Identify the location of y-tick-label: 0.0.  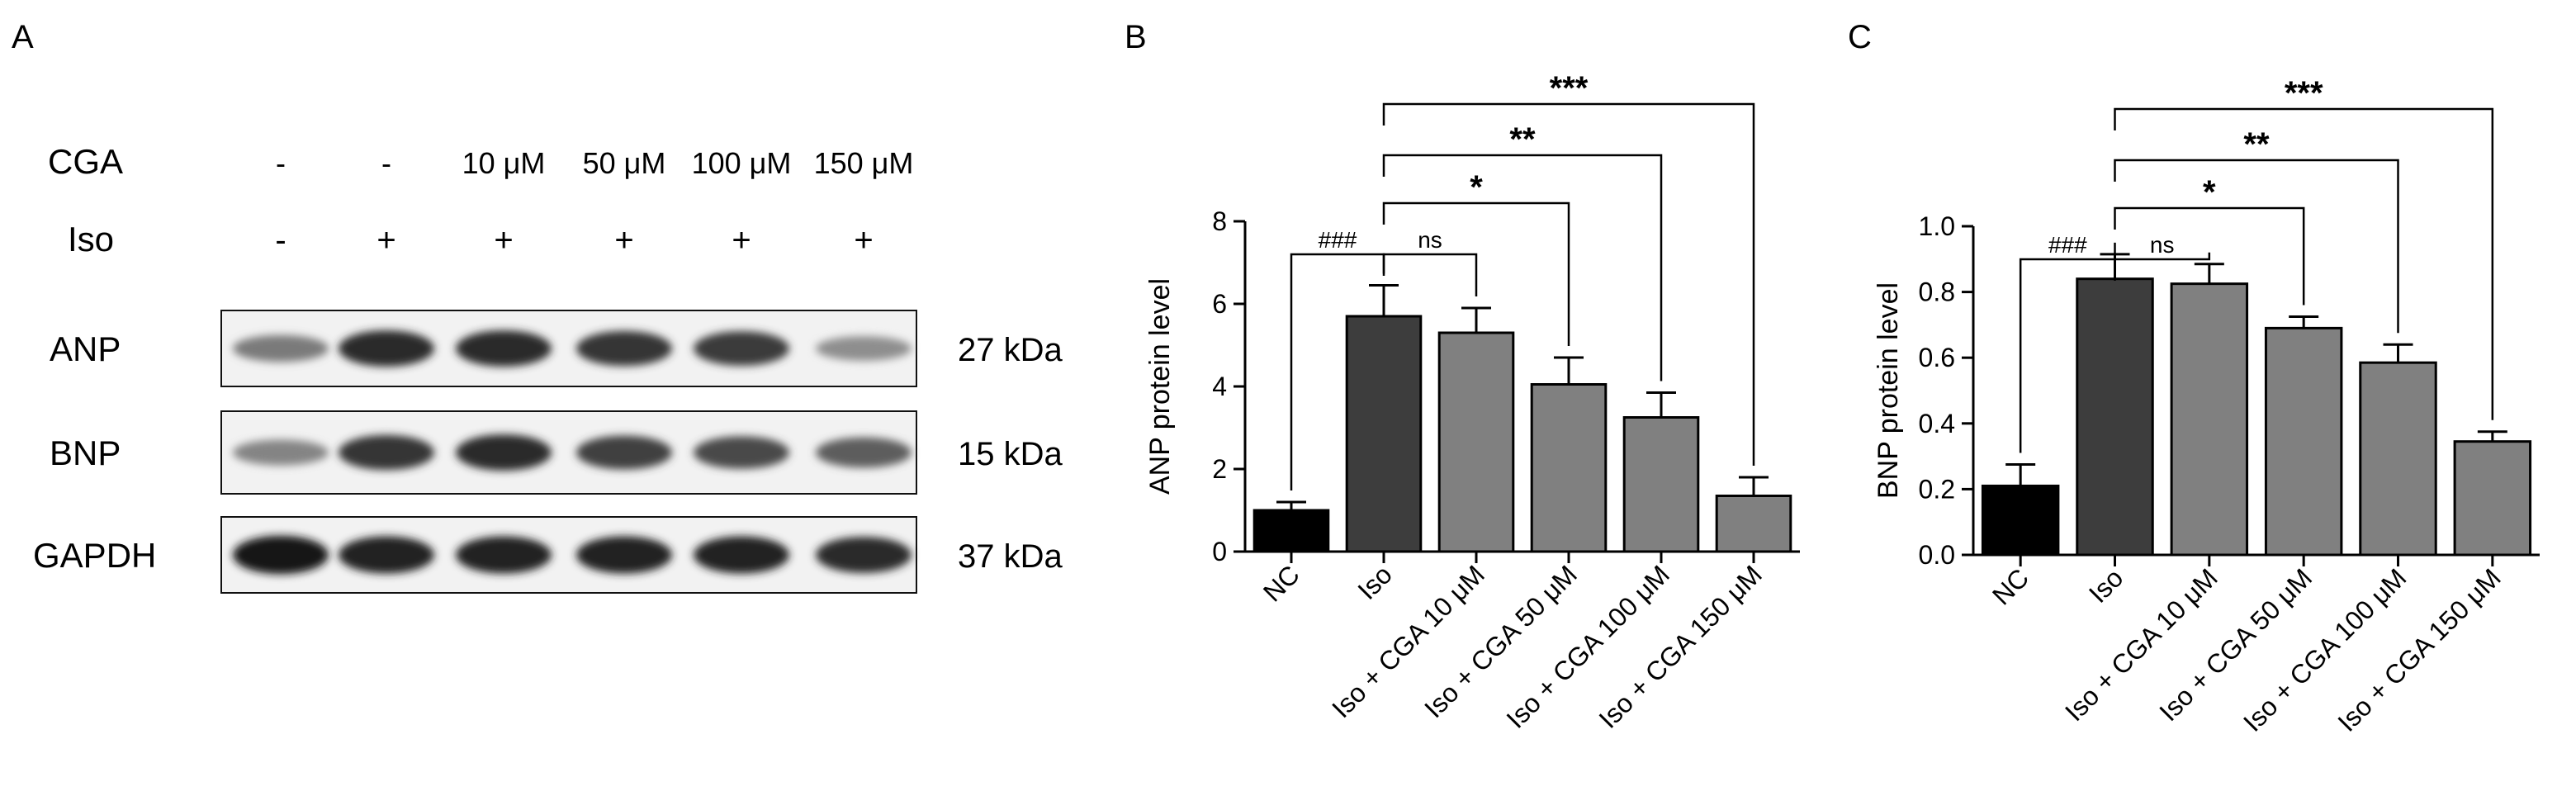
(1937, 555).